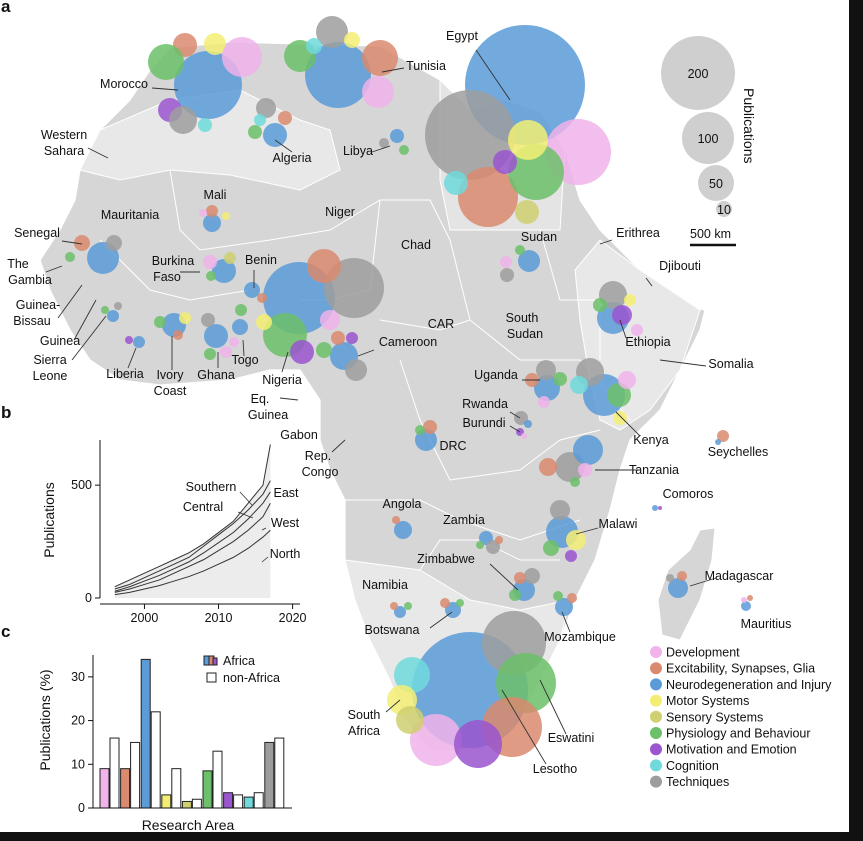 The width and height of the screenshot is (863, 841). I want to click on chart-c-ylabel: Publications (%), so click(45, 719).